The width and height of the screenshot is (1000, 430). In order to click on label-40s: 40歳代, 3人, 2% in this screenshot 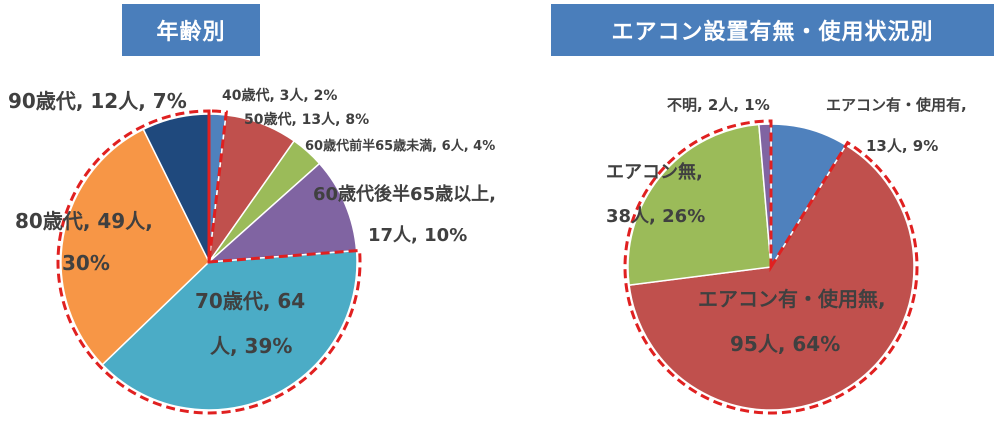, I will do `click(279, 95)`.